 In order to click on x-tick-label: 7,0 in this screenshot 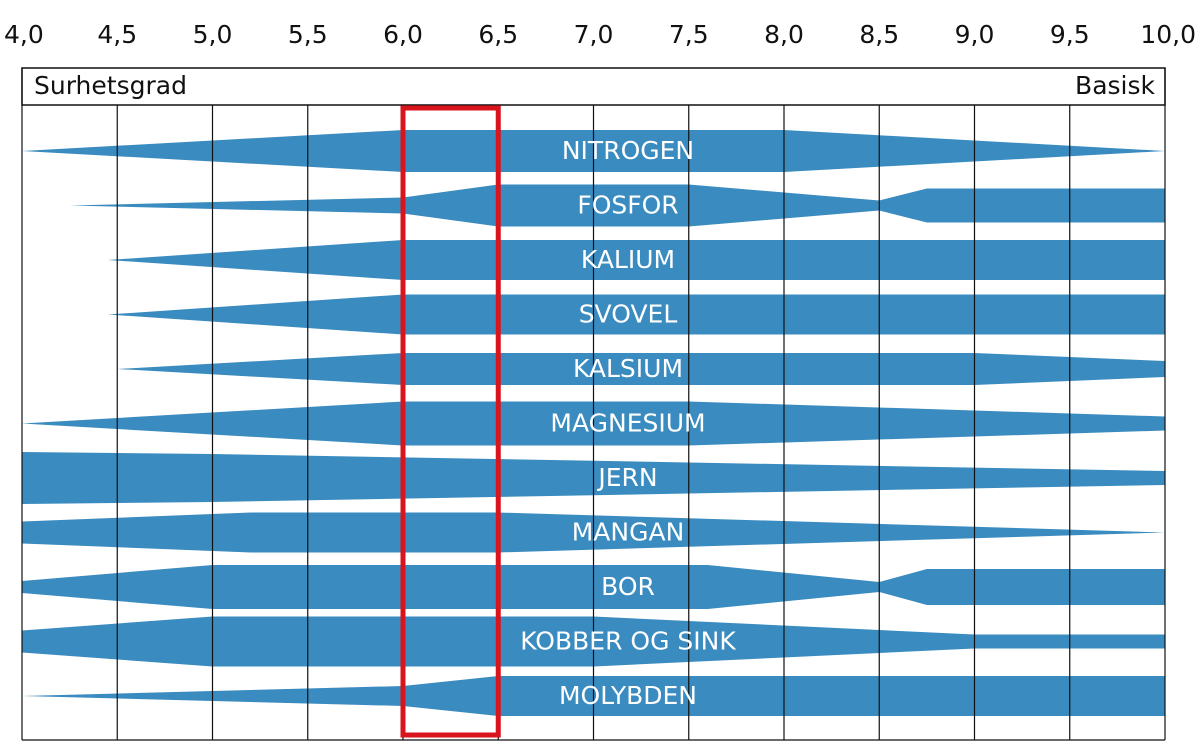, I will do `click(594, 34)`.